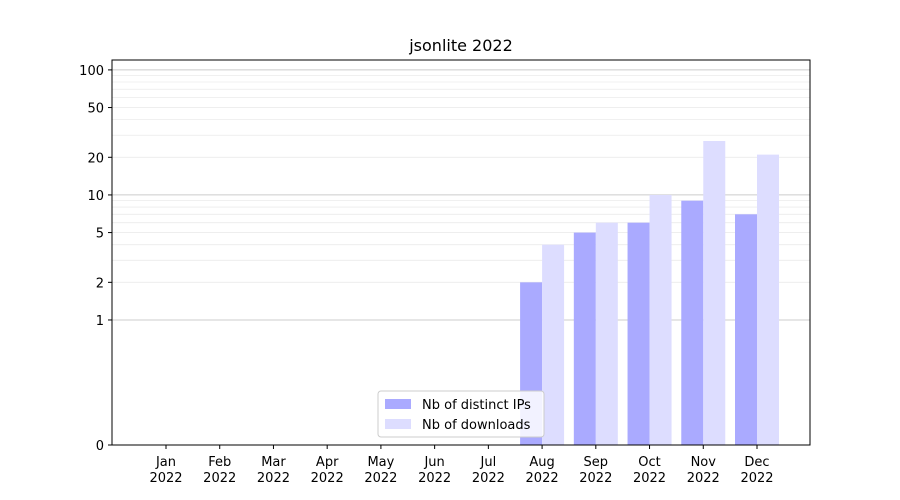 This screenshot has width=900, height=500. Describe the element at coordinates (553, 344) in the screenshot. I see `bar-nb-of-downloads-aug` at that location.